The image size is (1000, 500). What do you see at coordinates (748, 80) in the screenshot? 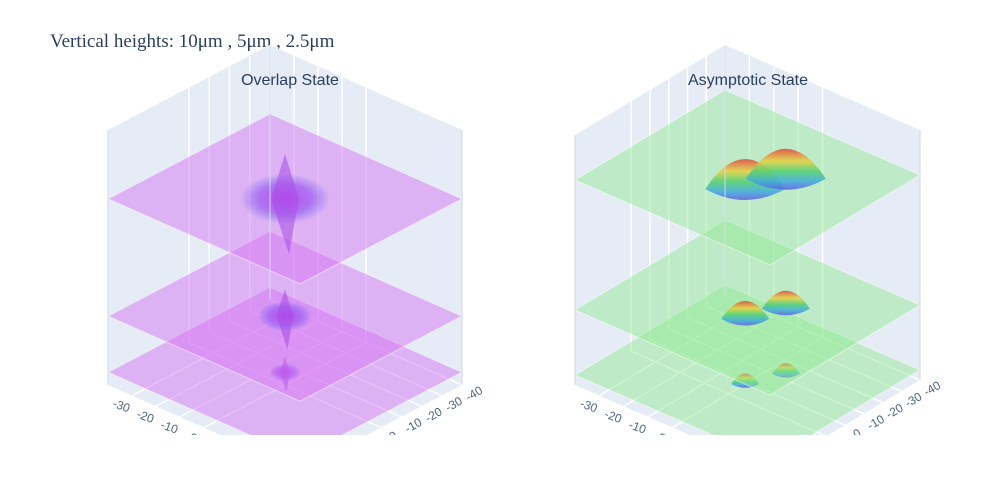
I see `subplot-title: Asymptotic State` at bounding box center [748, 80].